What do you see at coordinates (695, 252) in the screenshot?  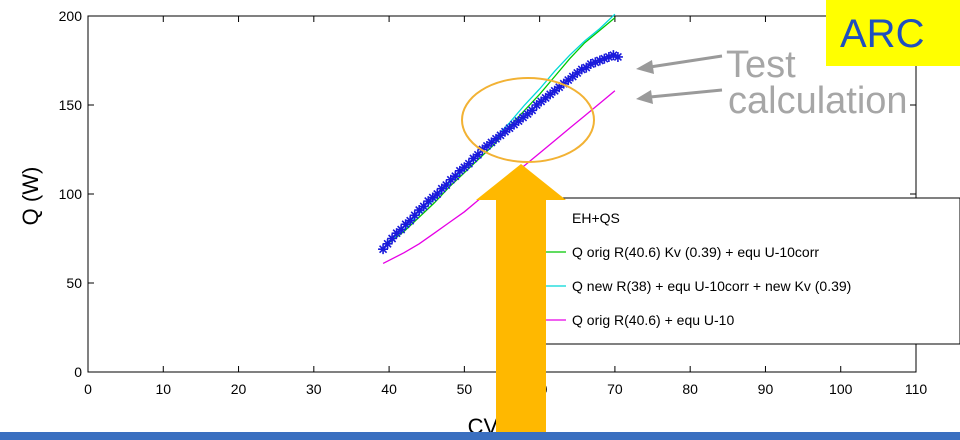 I see `legend-label: Q orig R(40.6) Kv (0.39) + equ U-10corr` at bounding box center [695, 252].